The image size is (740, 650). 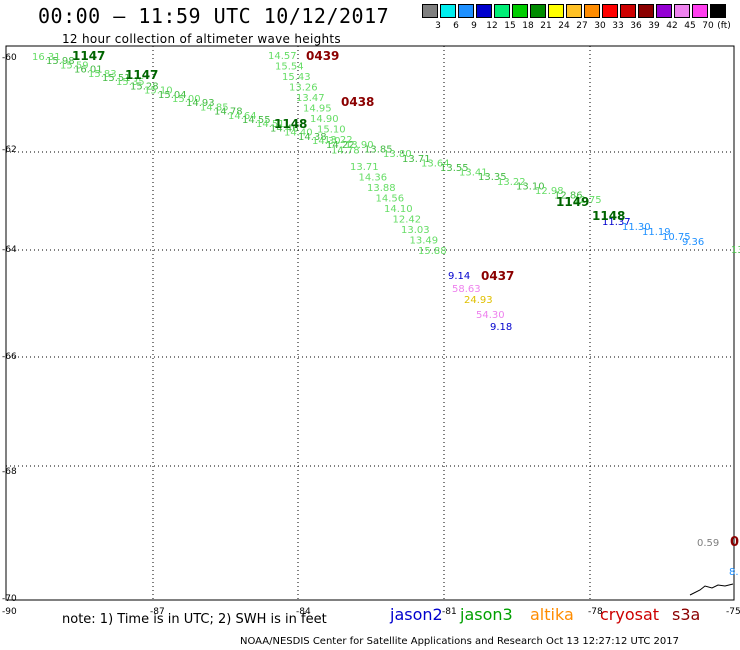 I want to click on legend-label: 24, so click(x=564, y=26).